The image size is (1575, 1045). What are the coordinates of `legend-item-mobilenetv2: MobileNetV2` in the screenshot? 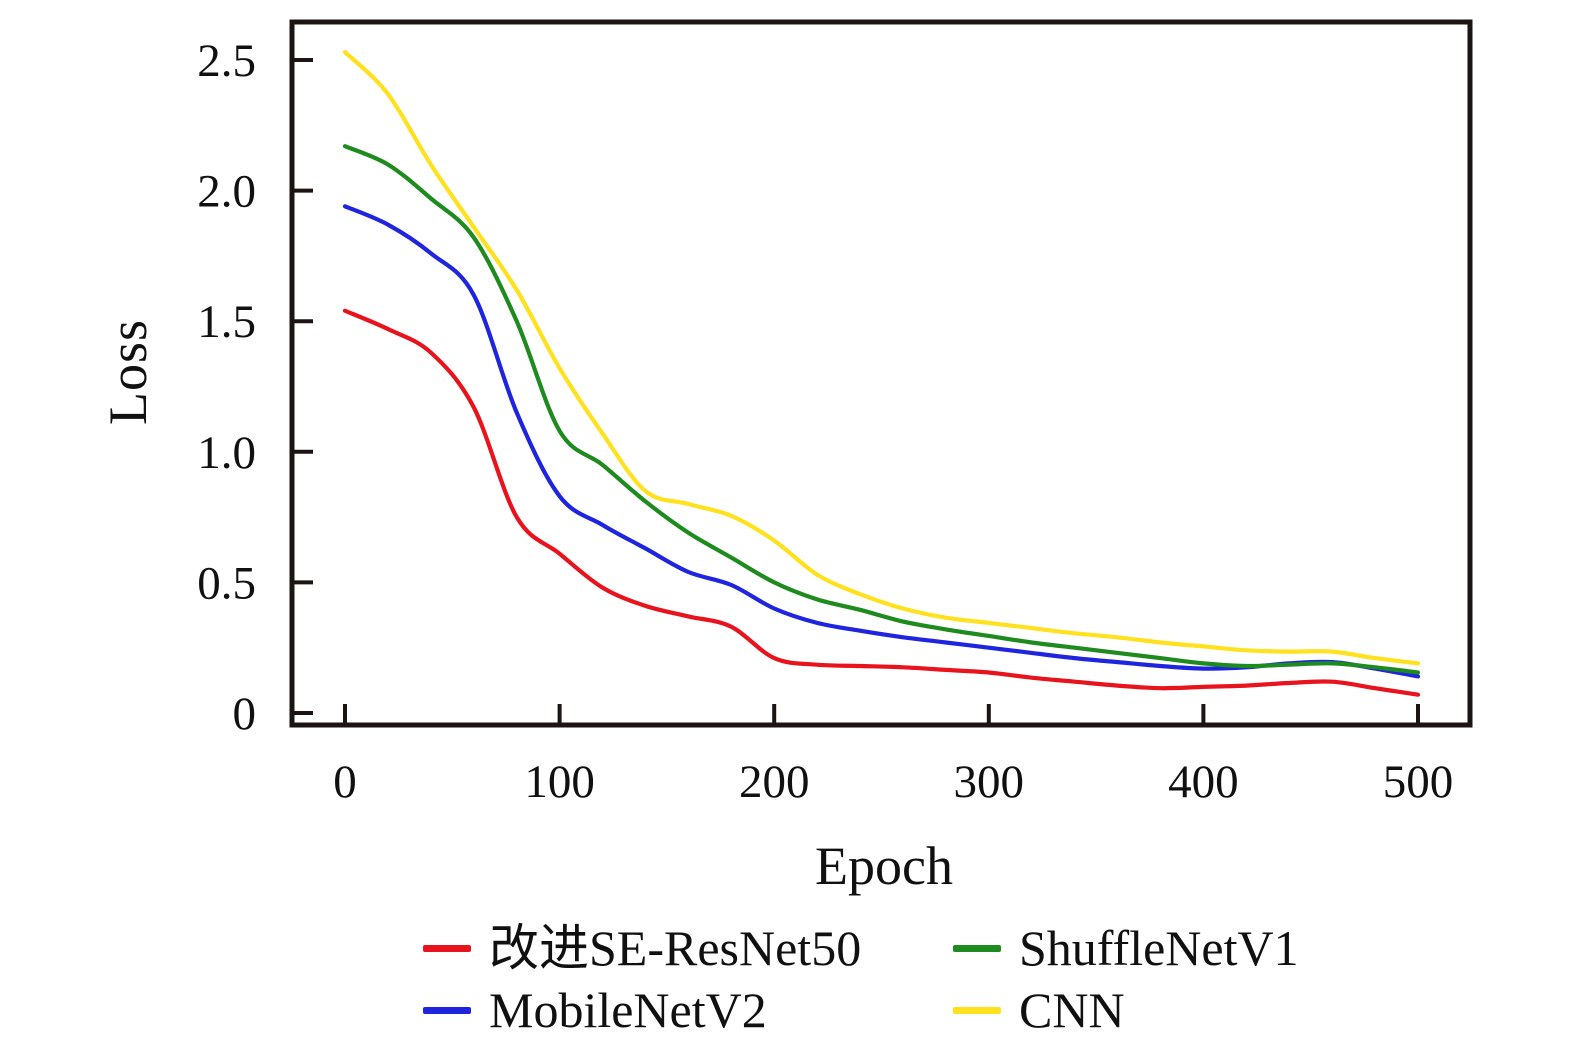 It's located at (688, 1010).